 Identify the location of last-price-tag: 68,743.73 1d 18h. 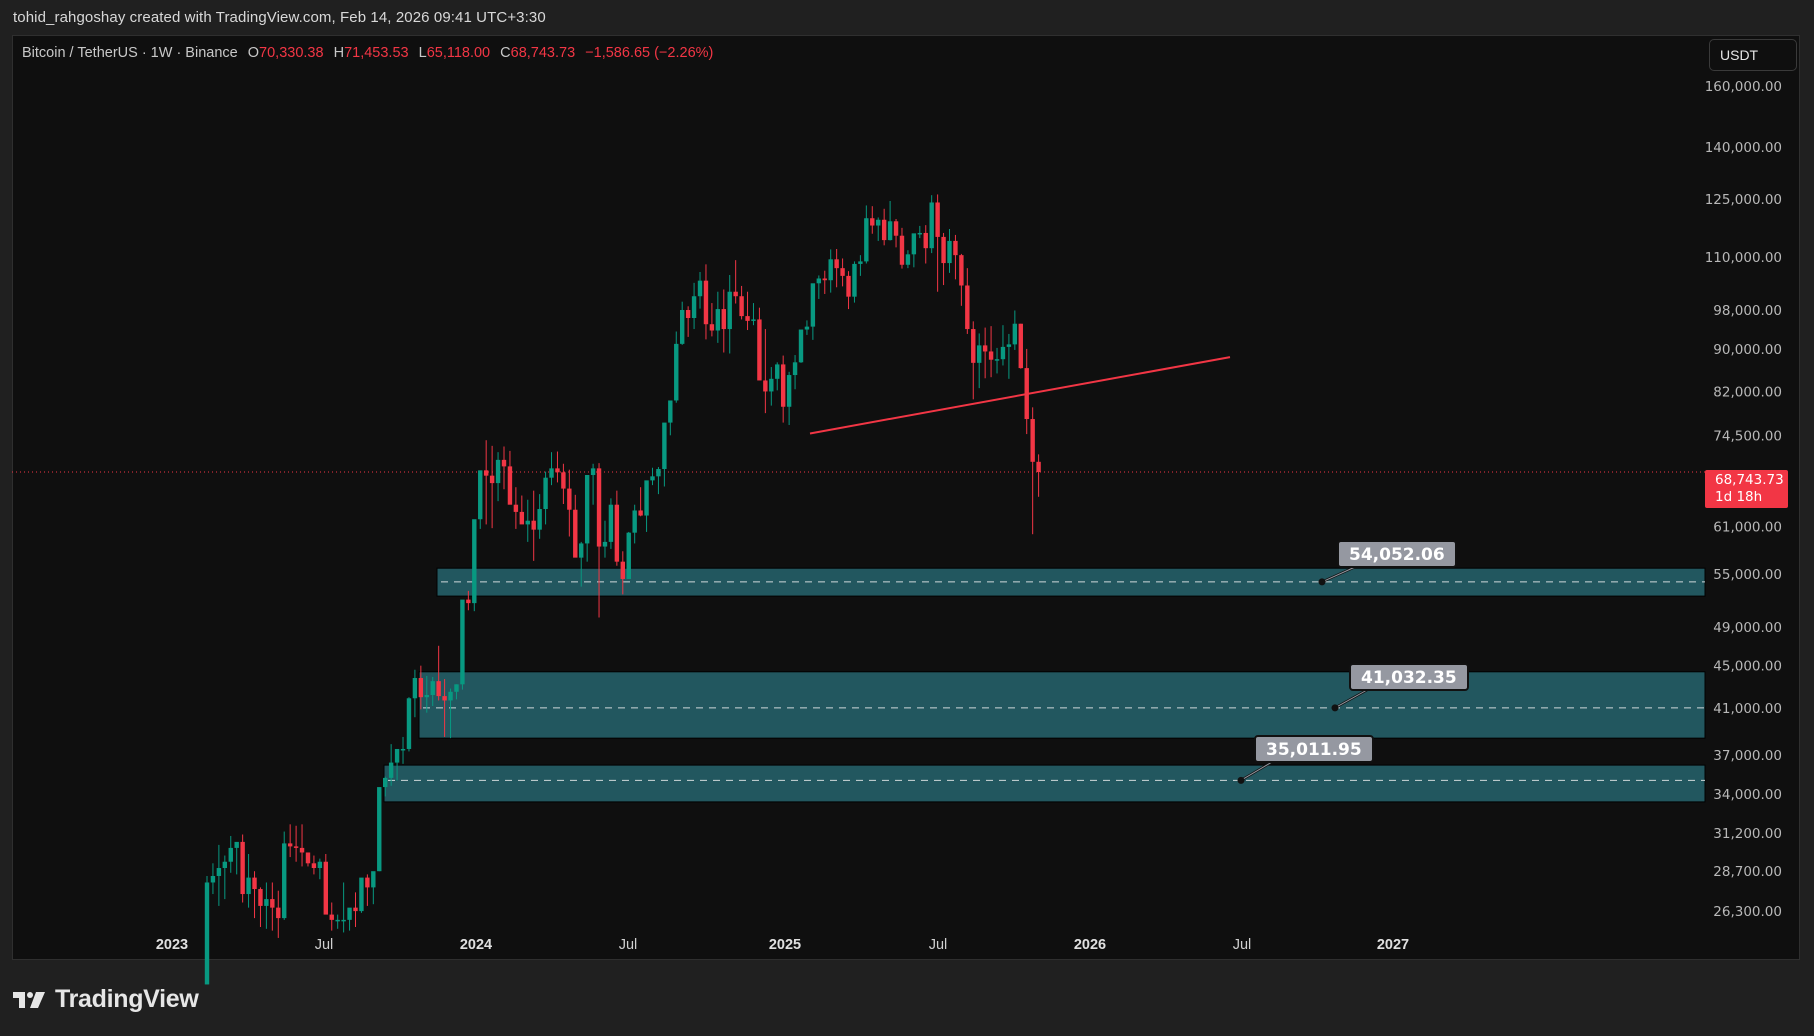
(1746, 489).